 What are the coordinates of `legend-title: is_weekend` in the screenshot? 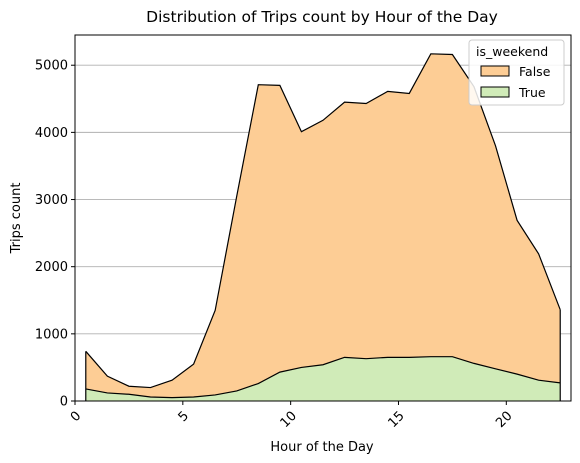 It's located at (512, 51).